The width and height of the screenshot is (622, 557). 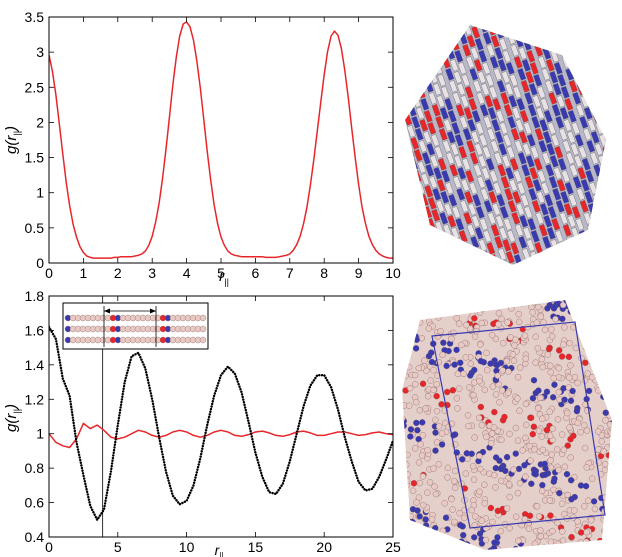 I want to click on top-x-tick-label: 9, so click(x=359, y=273).